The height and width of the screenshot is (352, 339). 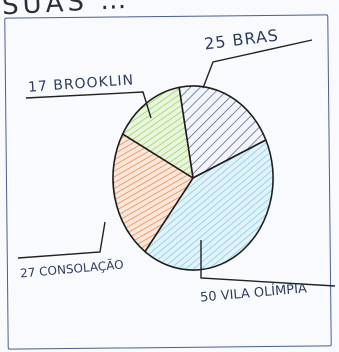 I want to click on leader-line-consolacao, so click(x=61, y=240).